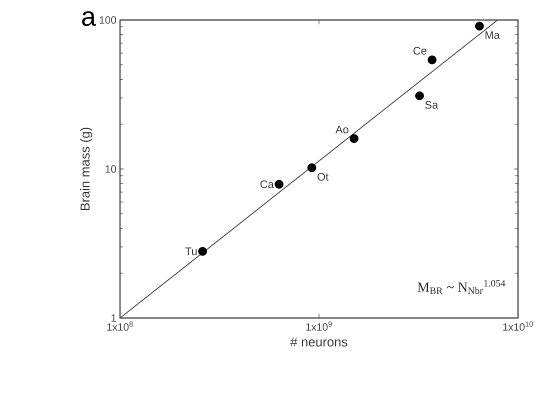 The width and height of the screenshot is (554, 400). Describe the element at coordinates (323, 176) in the screenshot. I see `annotation: Ot` at that location.